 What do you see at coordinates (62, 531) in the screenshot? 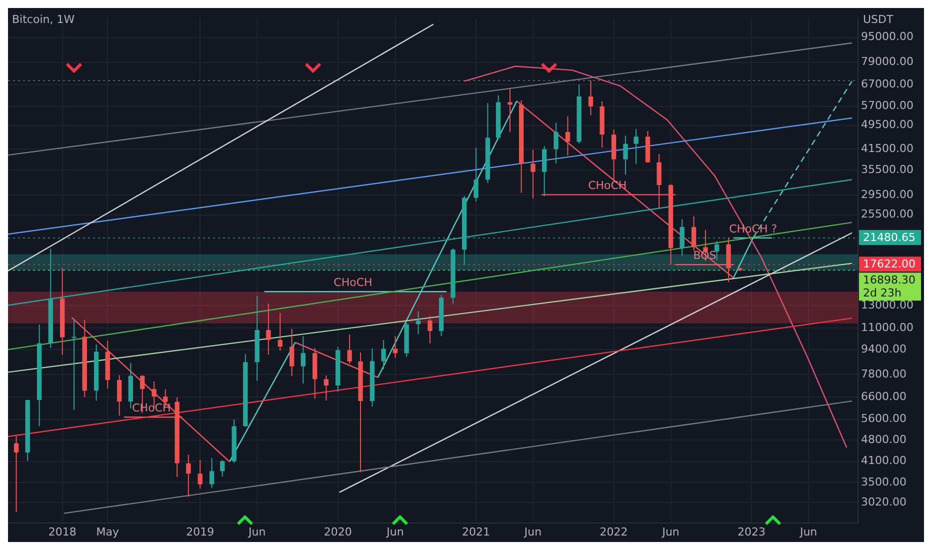
I see `x-tick-label: 2018` at bounding box center [62, 531].